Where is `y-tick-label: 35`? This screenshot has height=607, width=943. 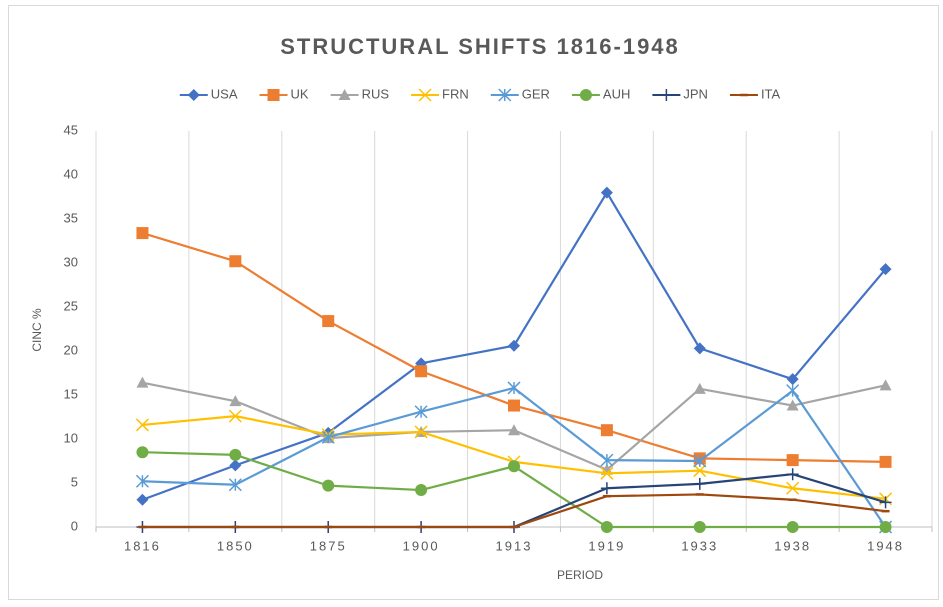
y-tick-label: 35 is located at coordinates (71, 217).